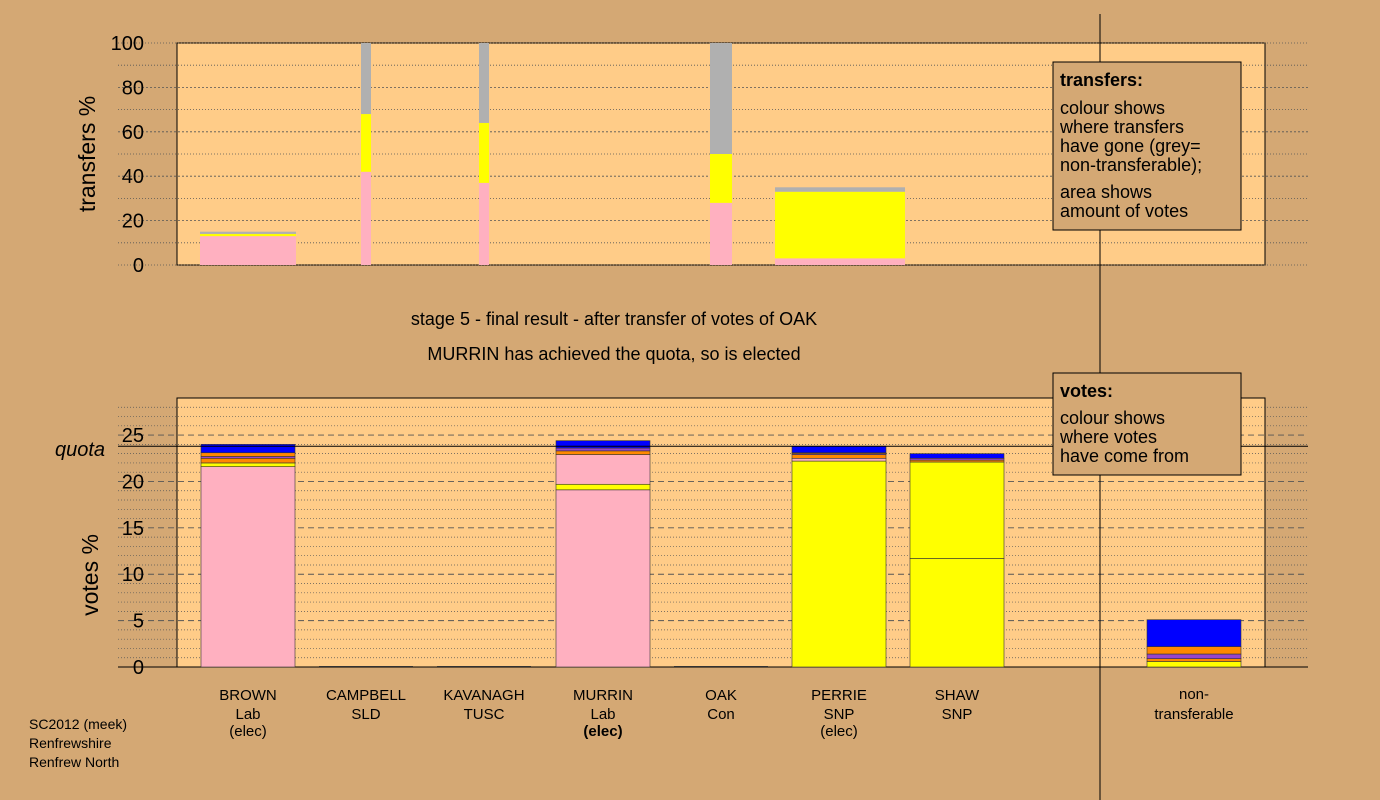 The width and height of the screenshot is (1380, 800). I want to click on transfers-legend-box, so click(1147, 146).